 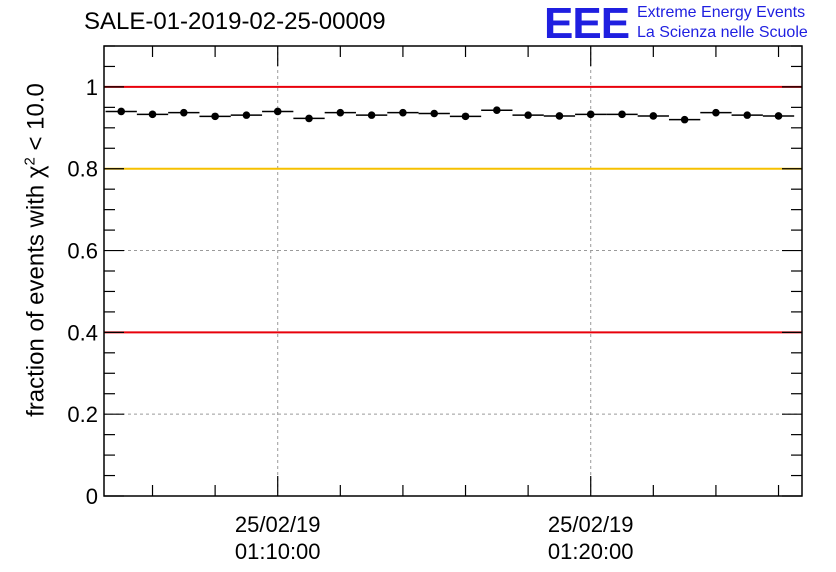 What do you see at coordinates (82, 251) in the screenshot?
I see `y-tick-label: 0.6` at bounding box center [82, 251].